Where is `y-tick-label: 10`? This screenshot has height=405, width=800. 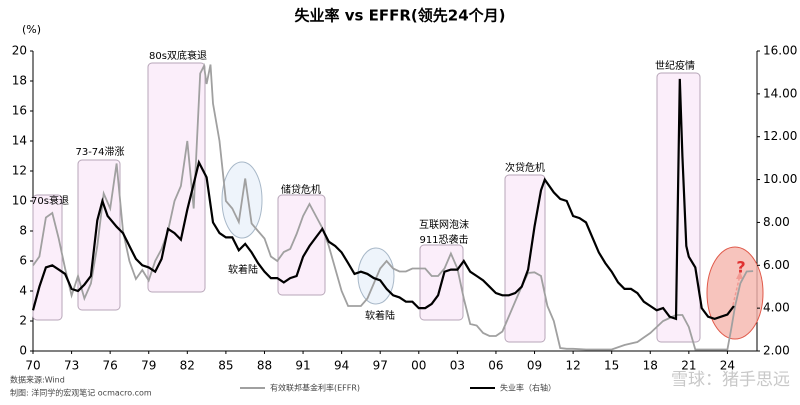
y-tick-label: 10 is located at coordinates (19, 201).